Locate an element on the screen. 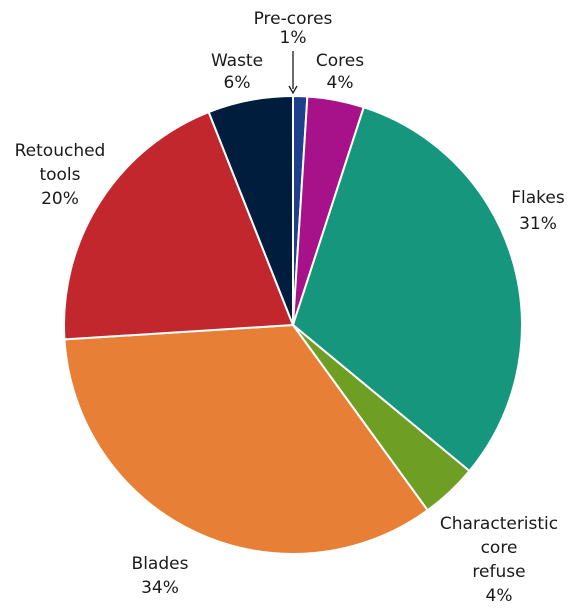 The width and height of the screenshot is (568, 612). slice-label-retouched-tools: Retouched tools 20% is located at coordinates (60, 175).